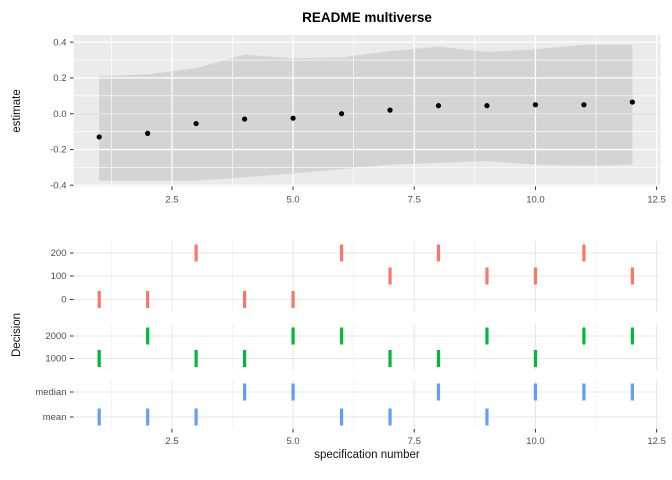 This screenshot has height=480, width=672. I want to click on decision-row-label: 2000, so click(55, 336).